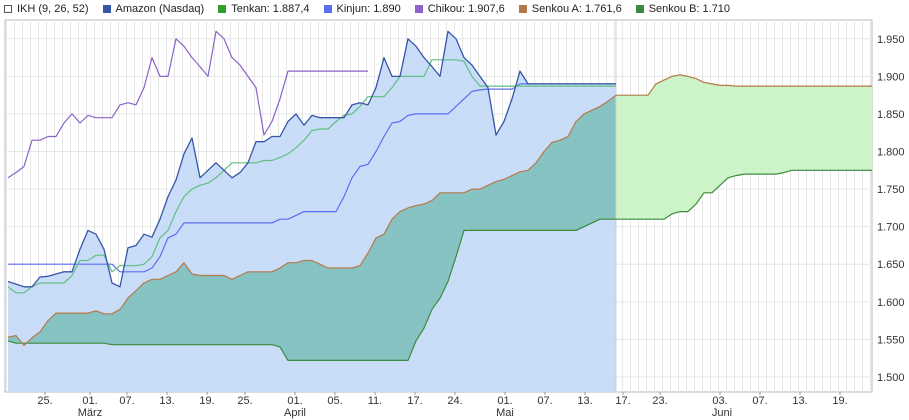 The height and width of the screenshot is (420, 909). I want to click on y-tick-label: 1.550, so click(891, 340).